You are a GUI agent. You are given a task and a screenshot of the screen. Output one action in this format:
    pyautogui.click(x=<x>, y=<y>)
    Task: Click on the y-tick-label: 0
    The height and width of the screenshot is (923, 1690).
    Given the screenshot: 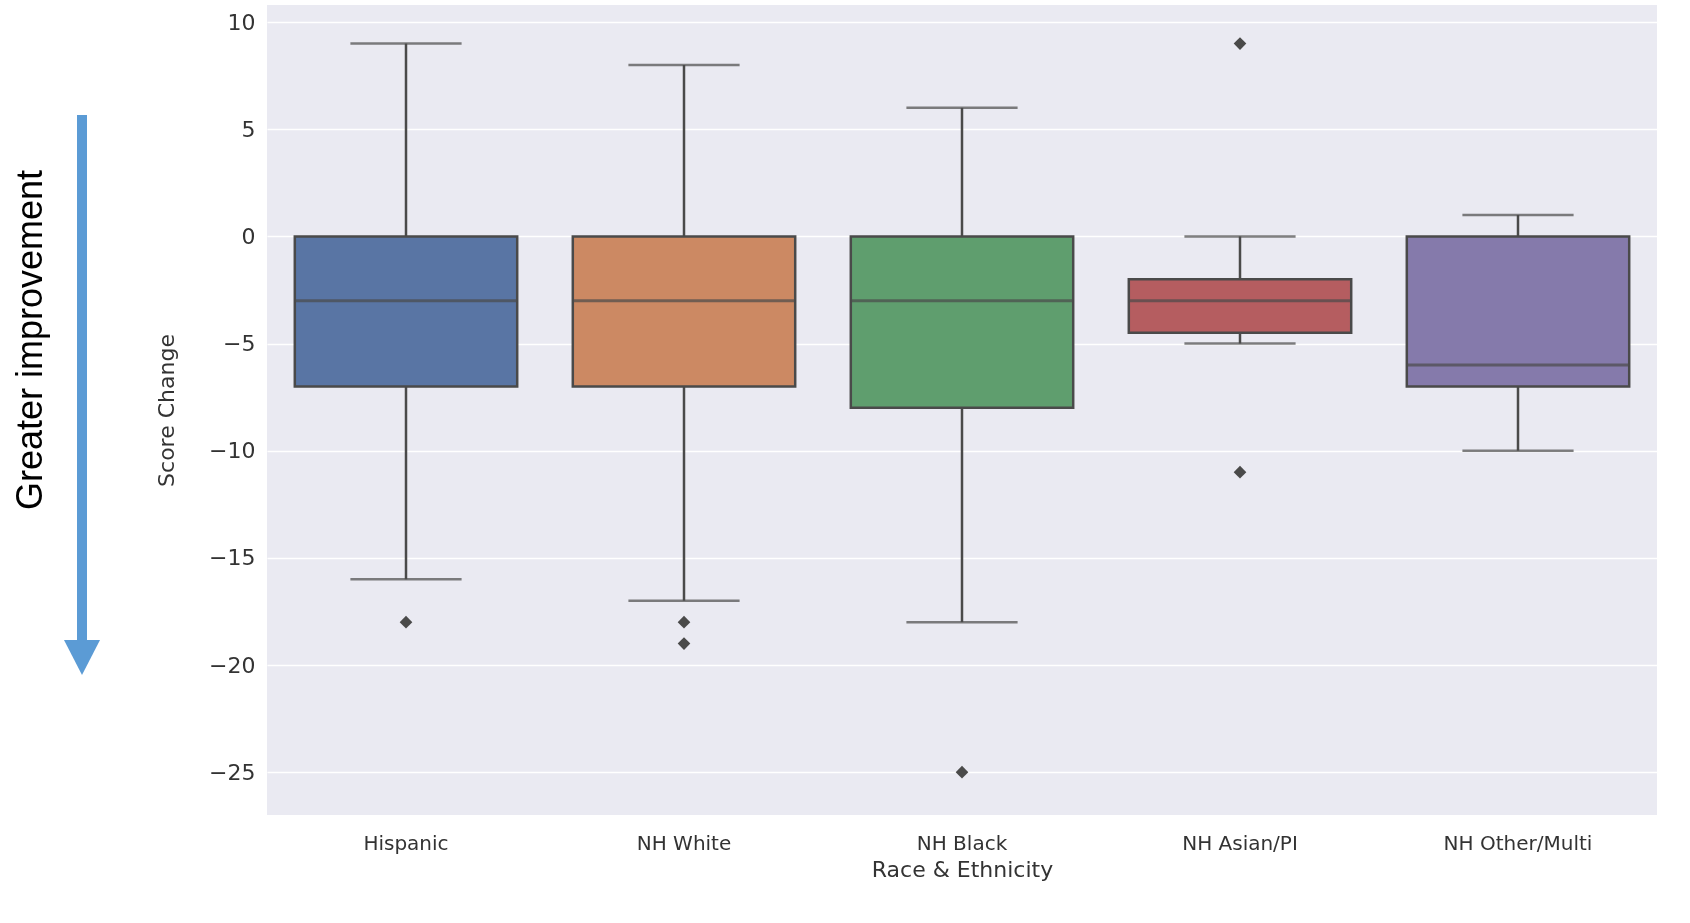 What is the action you would take?
    pyautogui.click(x=248, y=236)
    